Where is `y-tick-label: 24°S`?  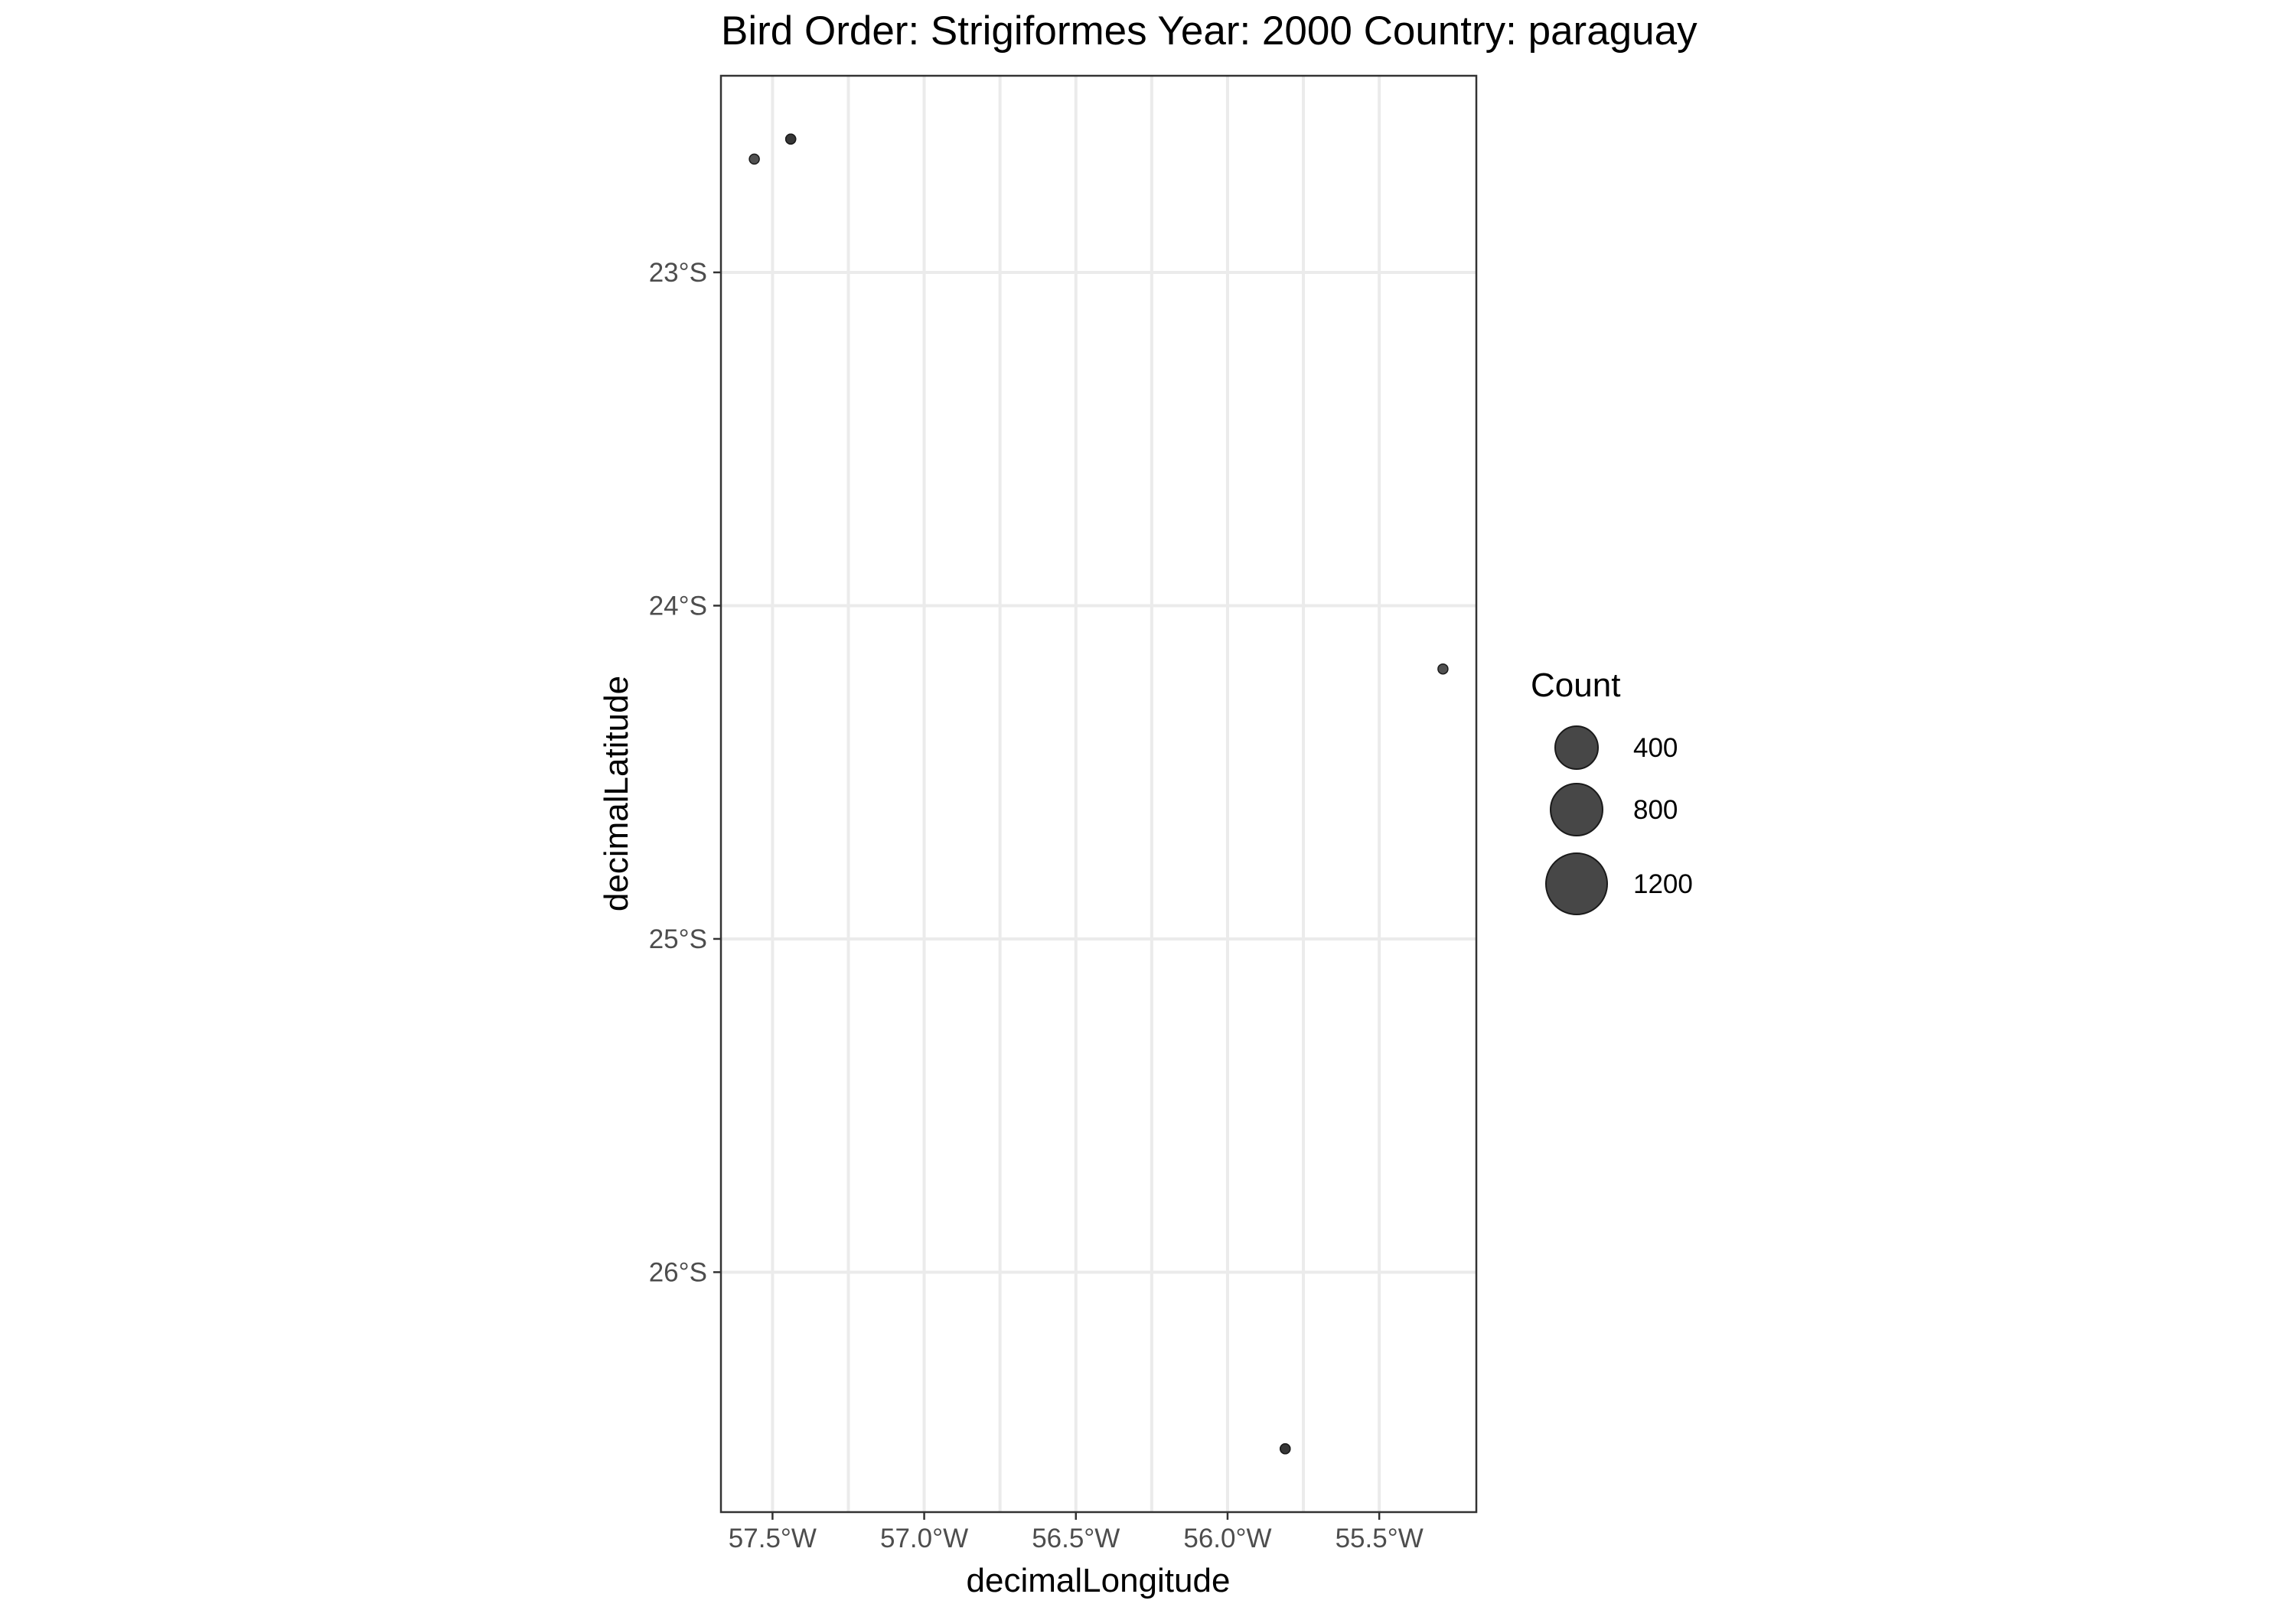 y-tick-label: 24°S is located at coordinates (678, 606).